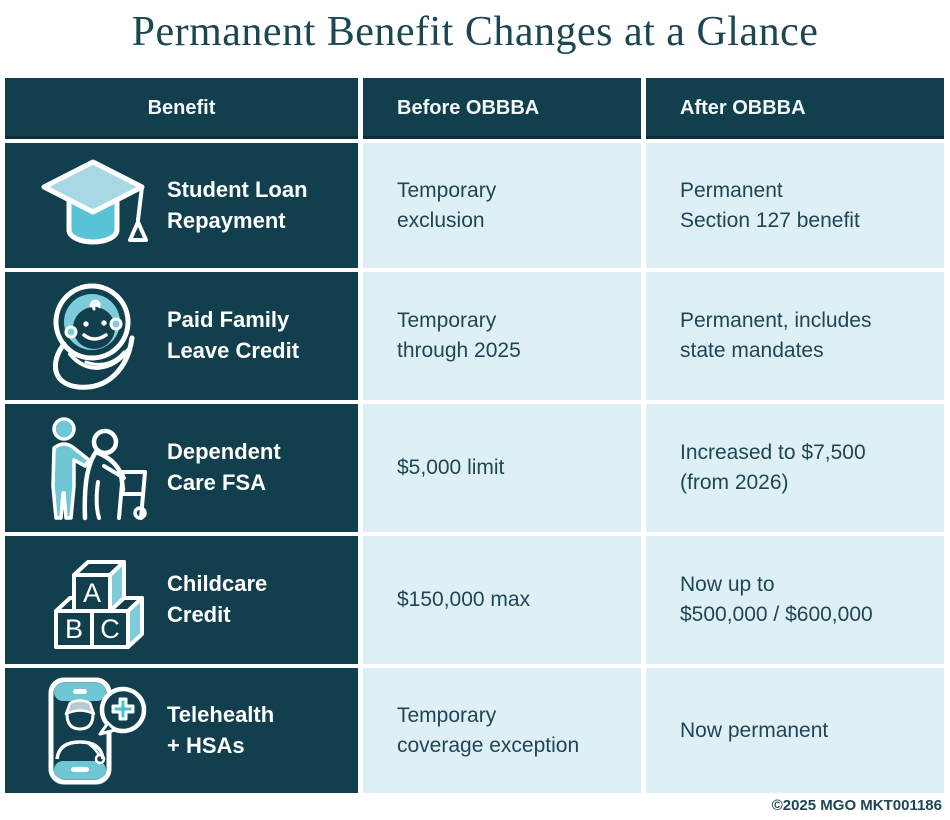  What do you see at coordinates (502, 336) in the screenshot?
I see `before-cell: Temporary through 2025` at bounding box center [502, 336].